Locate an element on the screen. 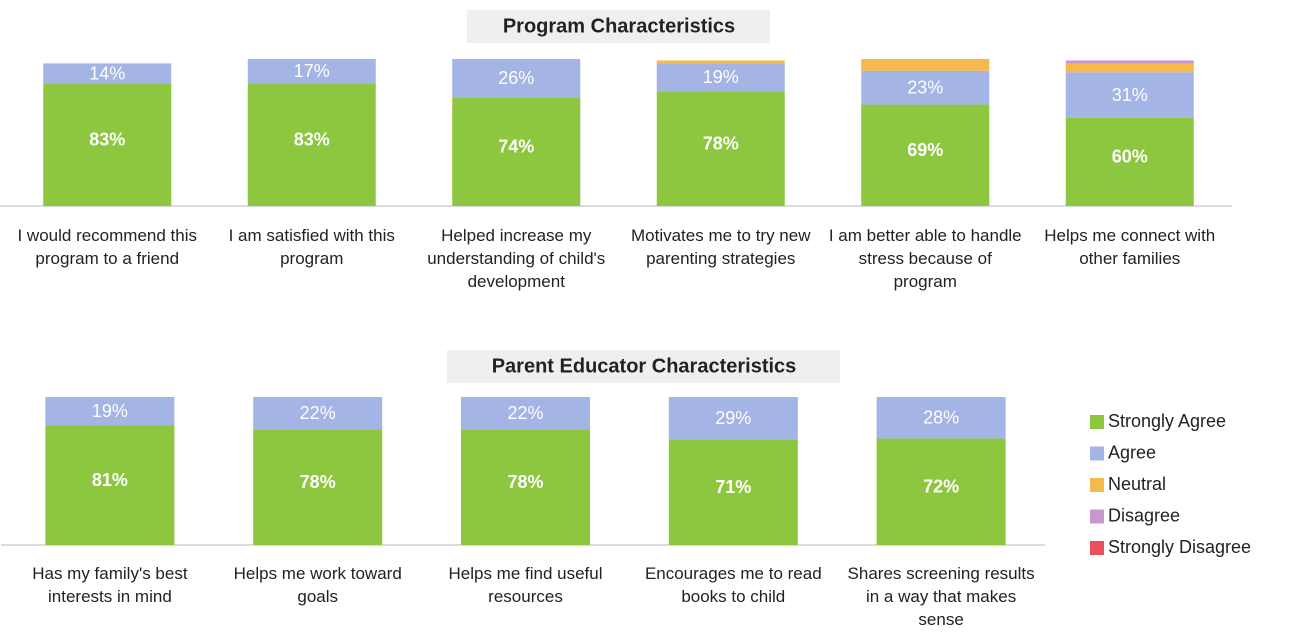 The image size is (1300, 633). label-line: Encourages me to read is located at coordinates (733, 573).